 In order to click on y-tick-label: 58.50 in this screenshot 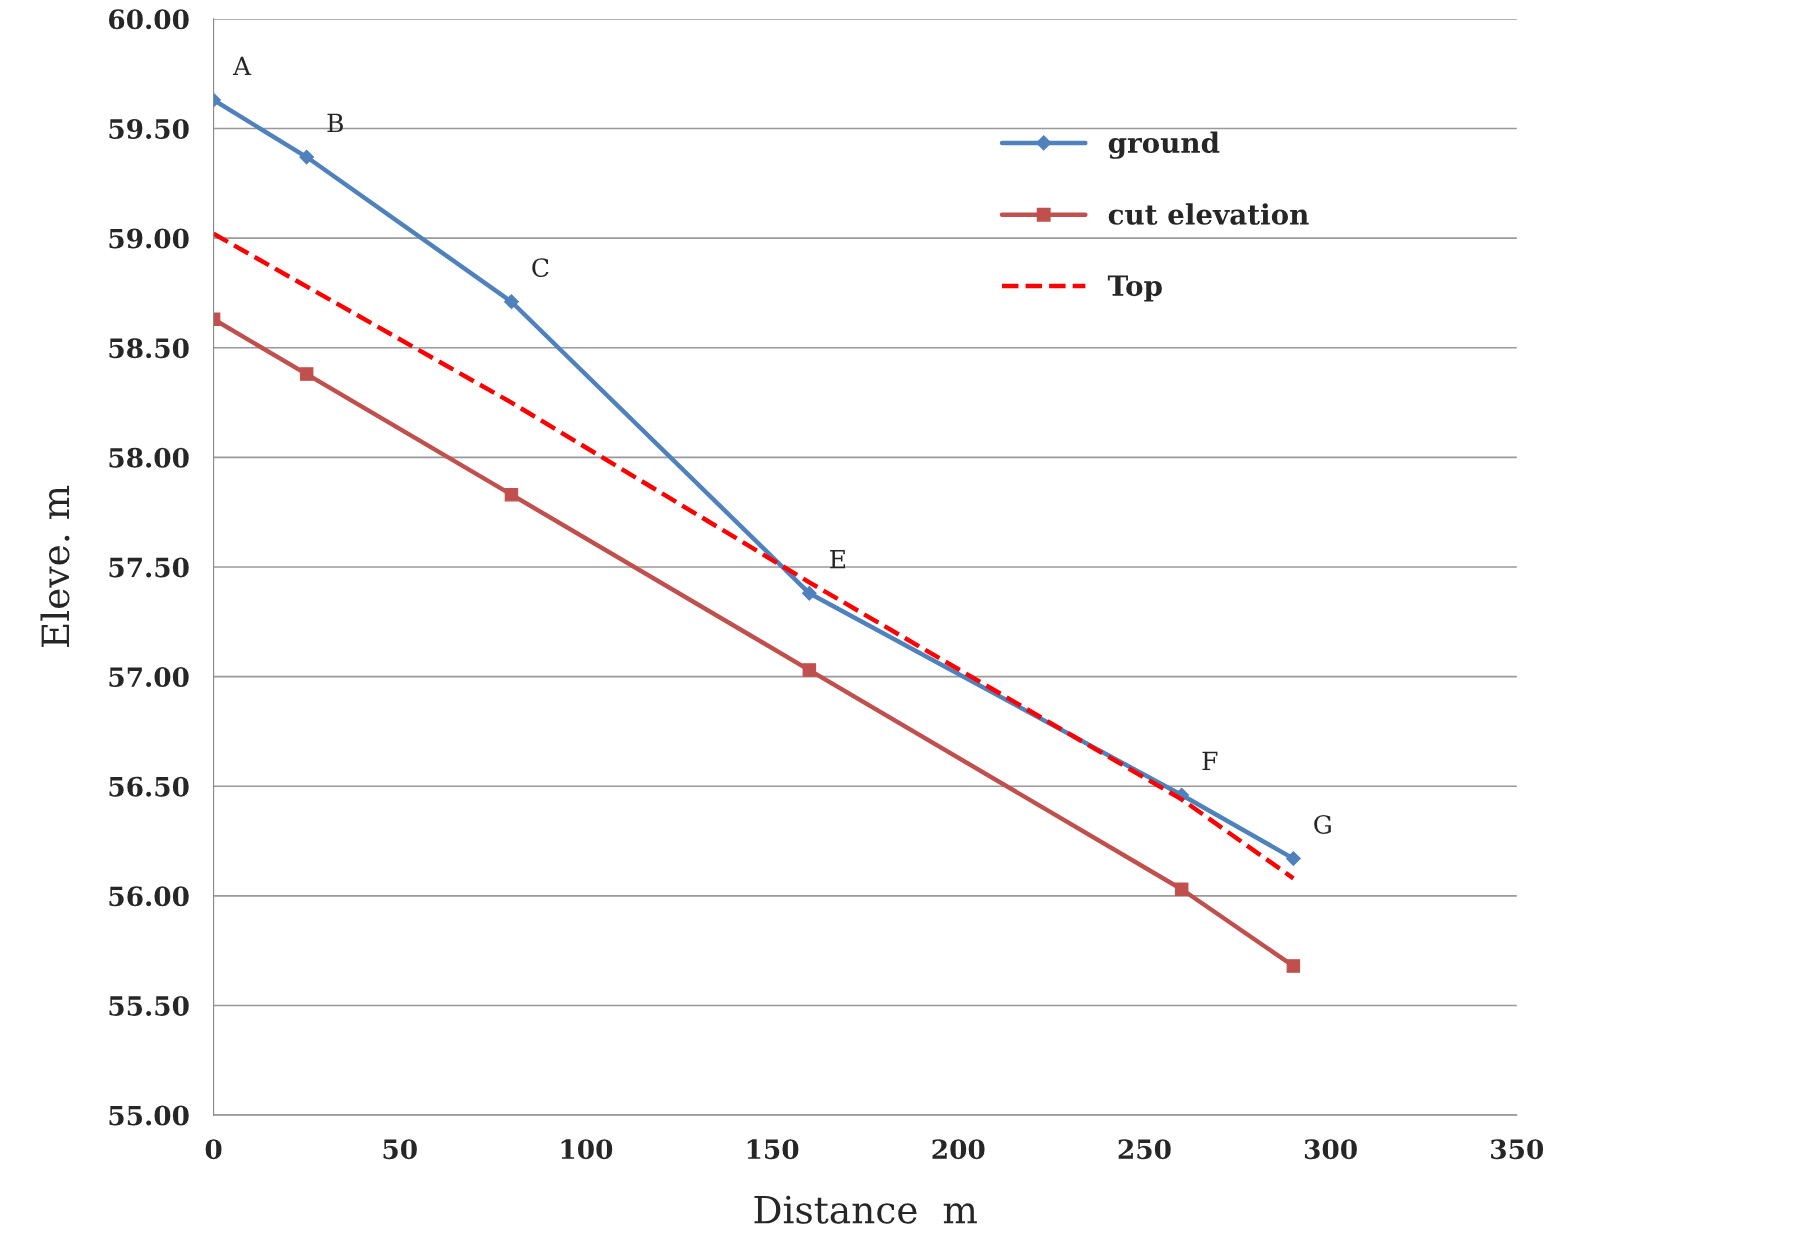, I will do `click(149, 348)`.